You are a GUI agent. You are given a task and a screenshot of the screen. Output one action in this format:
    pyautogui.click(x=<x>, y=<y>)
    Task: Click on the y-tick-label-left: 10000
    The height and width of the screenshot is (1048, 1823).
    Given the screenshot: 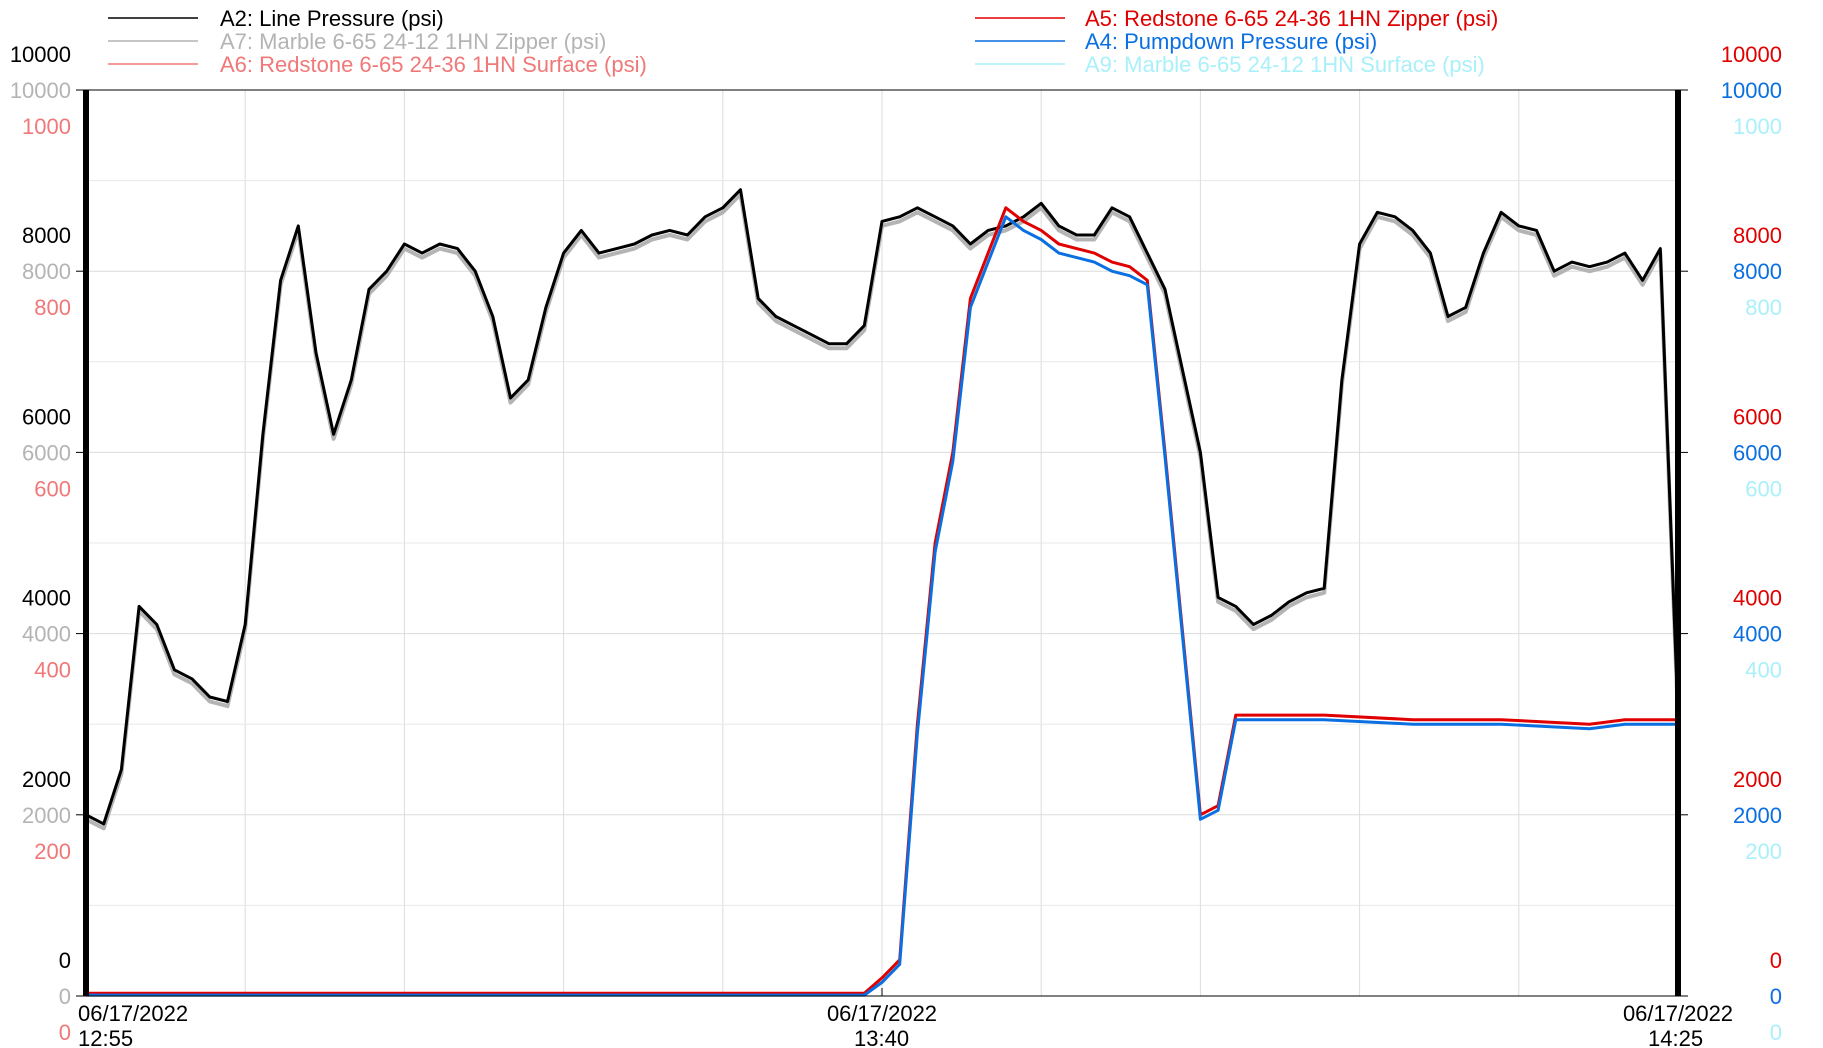 What is the action you would take?
    pyautogui.click(x=40, y=90)
    